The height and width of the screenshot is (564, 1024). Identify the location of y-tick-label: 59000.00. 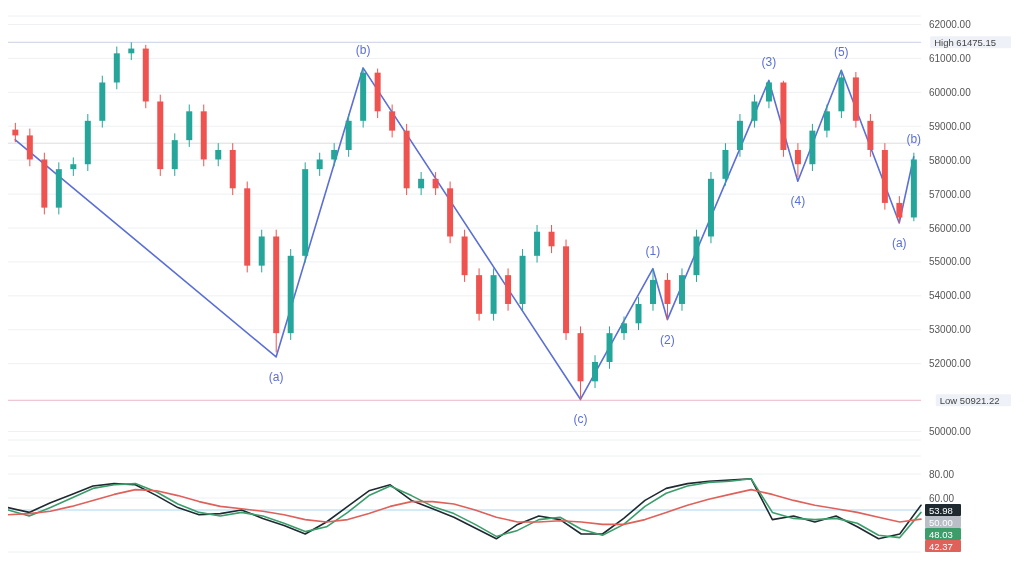
(950, 126).